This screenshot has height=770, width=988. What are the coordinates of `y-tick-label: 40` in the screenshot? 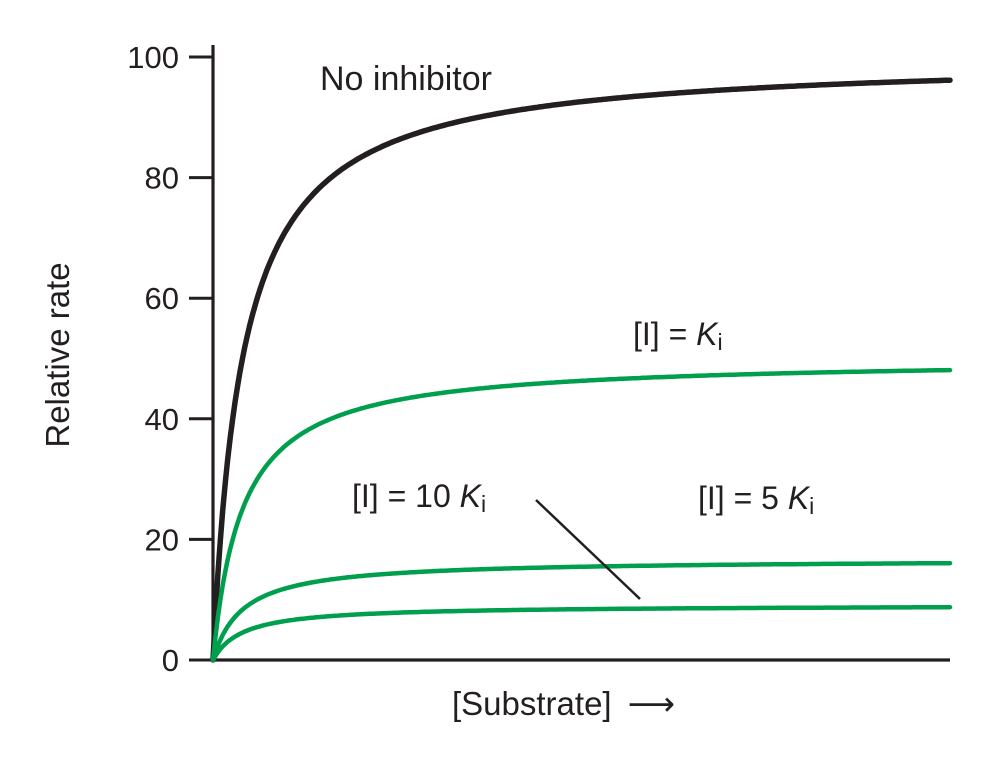 It's located at (162, 419).